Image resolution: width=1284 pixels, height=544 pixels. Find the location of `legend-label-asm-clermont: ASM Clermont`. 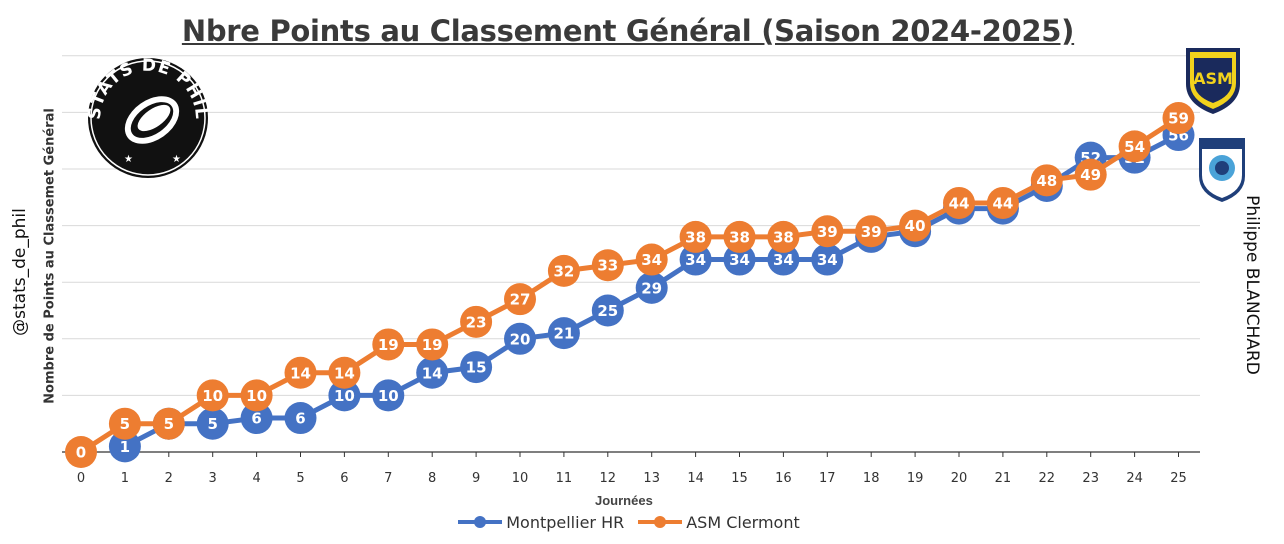

legend-label-asm-clermont: ASM Clermont is located at coordinates (743, 522).